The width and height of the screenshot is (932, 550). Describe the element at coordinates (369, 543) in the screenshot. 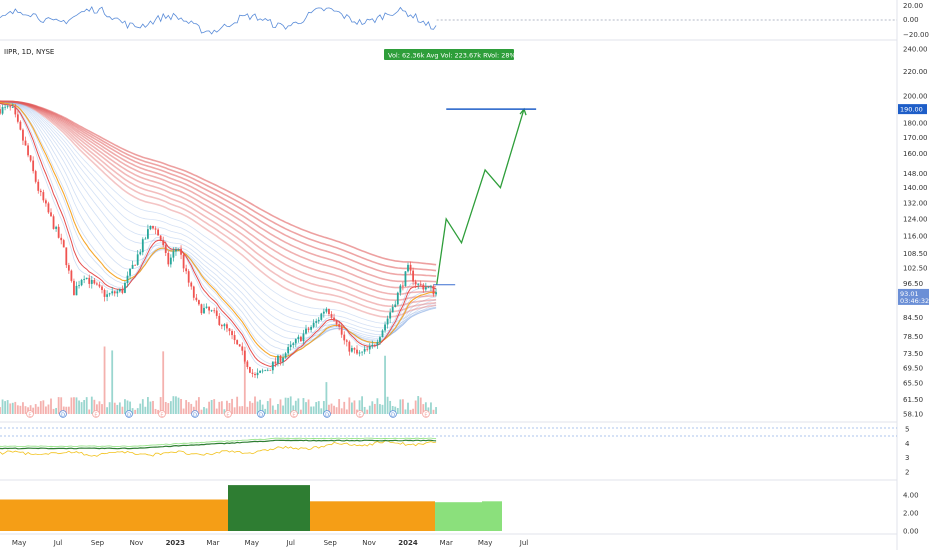

I see `time-tick-label: Nov` at that location.